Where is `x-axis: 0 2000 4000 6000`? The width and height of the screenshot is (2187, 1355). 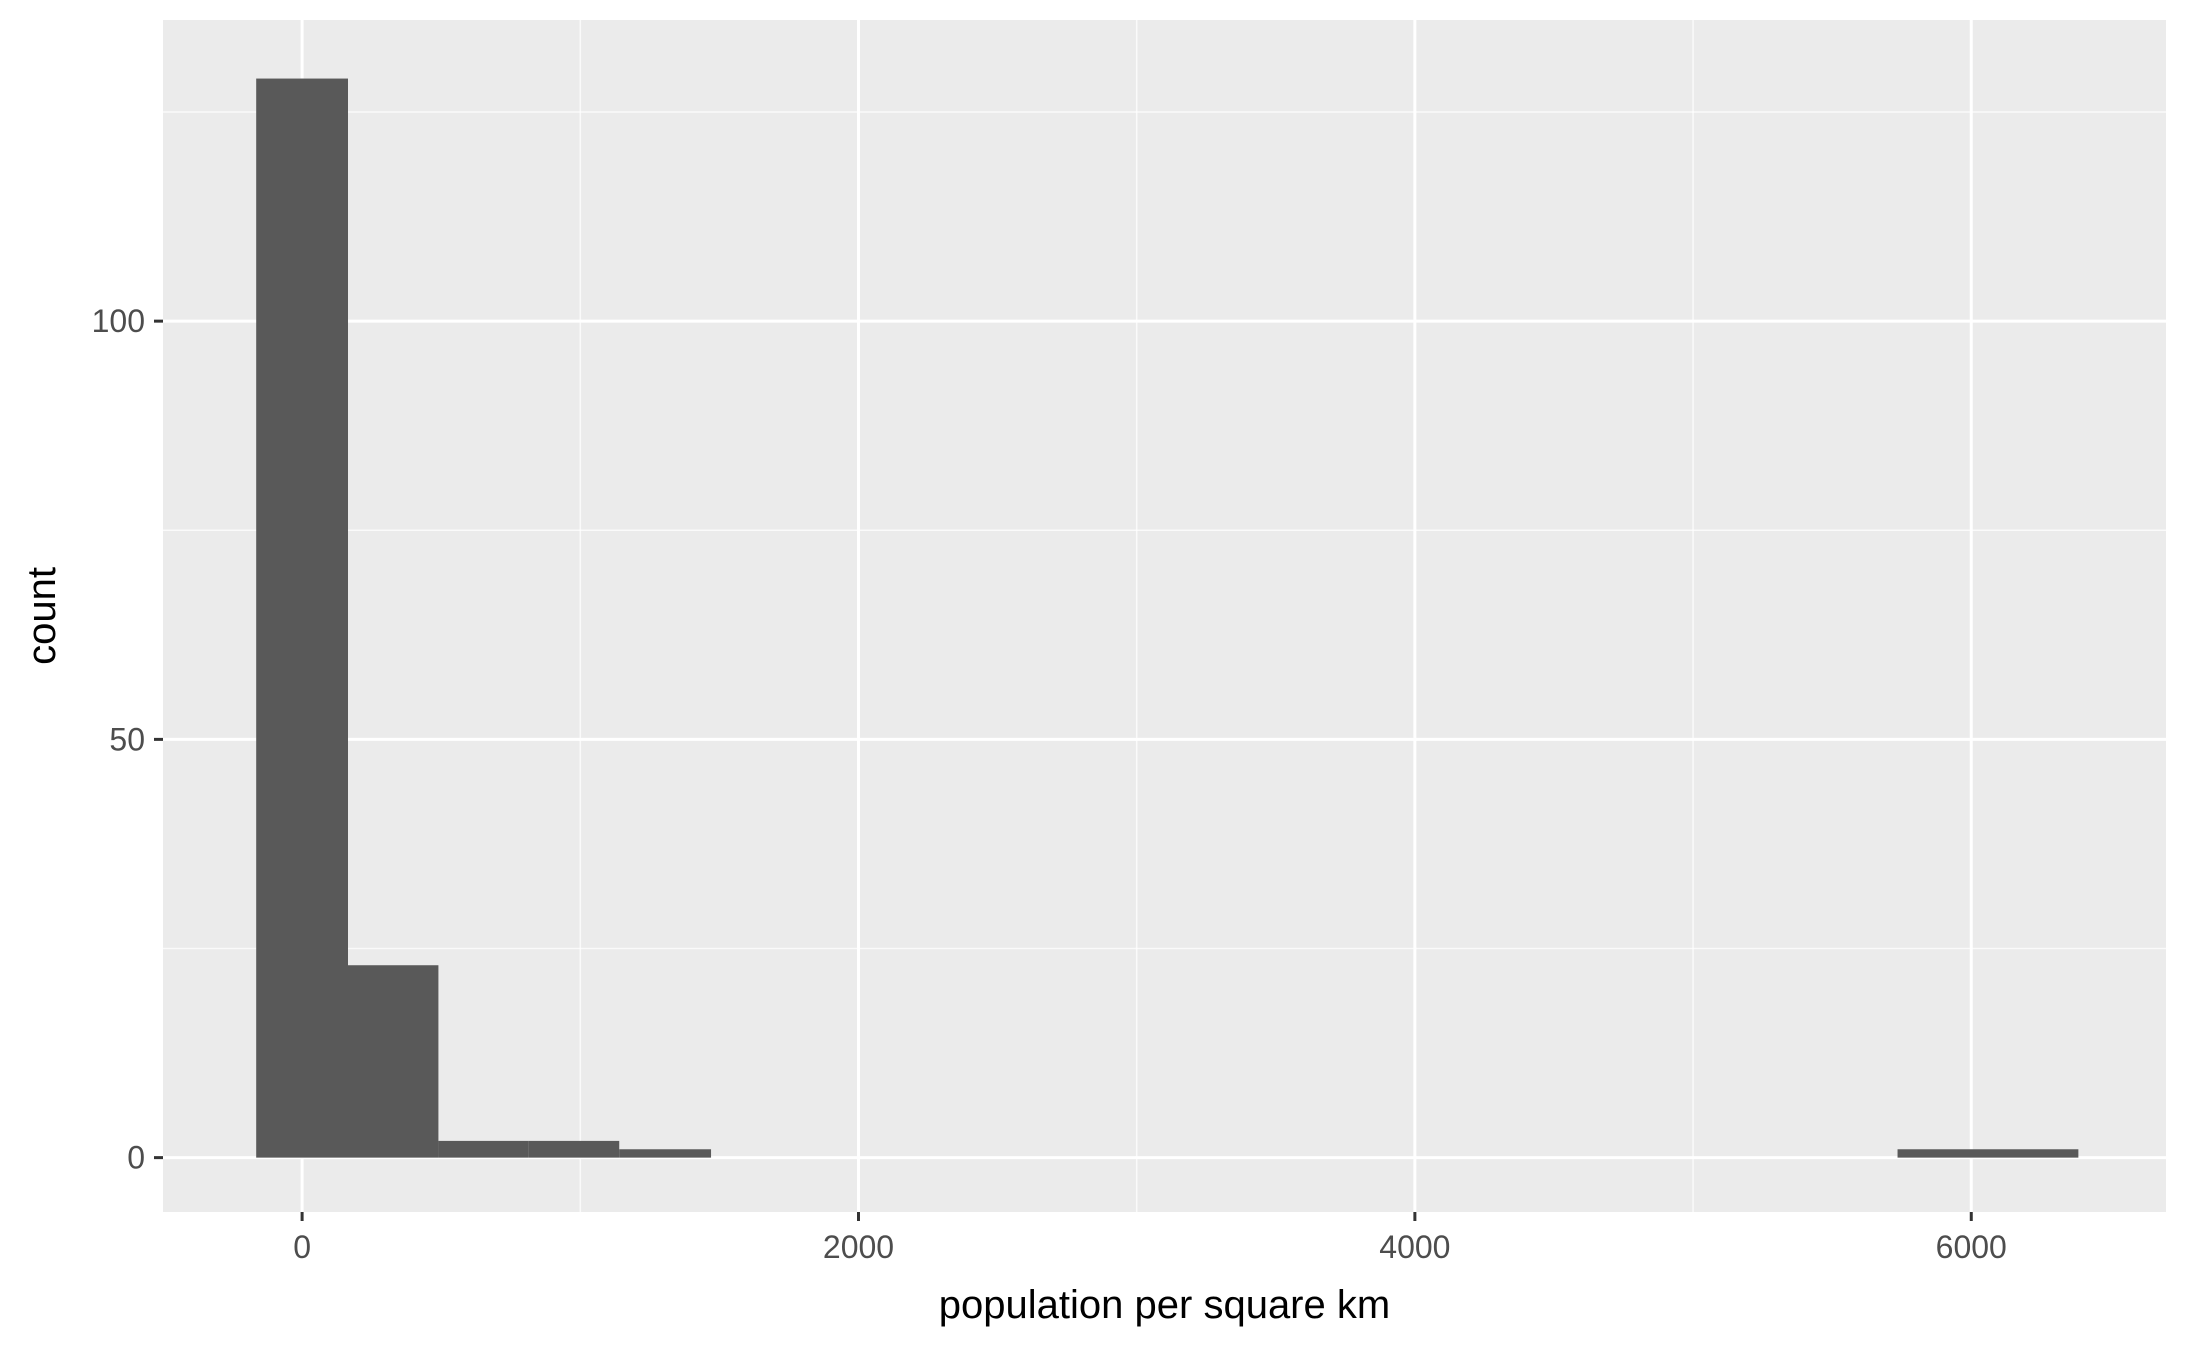 x-axis: 0 2000 4000 6000 is located at coordinates (1150, 1238).